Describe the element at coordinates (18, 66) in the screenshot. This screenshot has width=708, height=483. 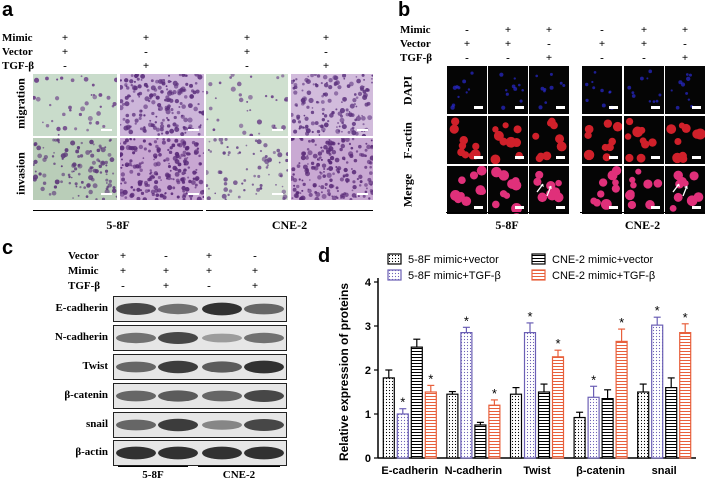
I see `row-label-tgf: TGF-β` at that location.